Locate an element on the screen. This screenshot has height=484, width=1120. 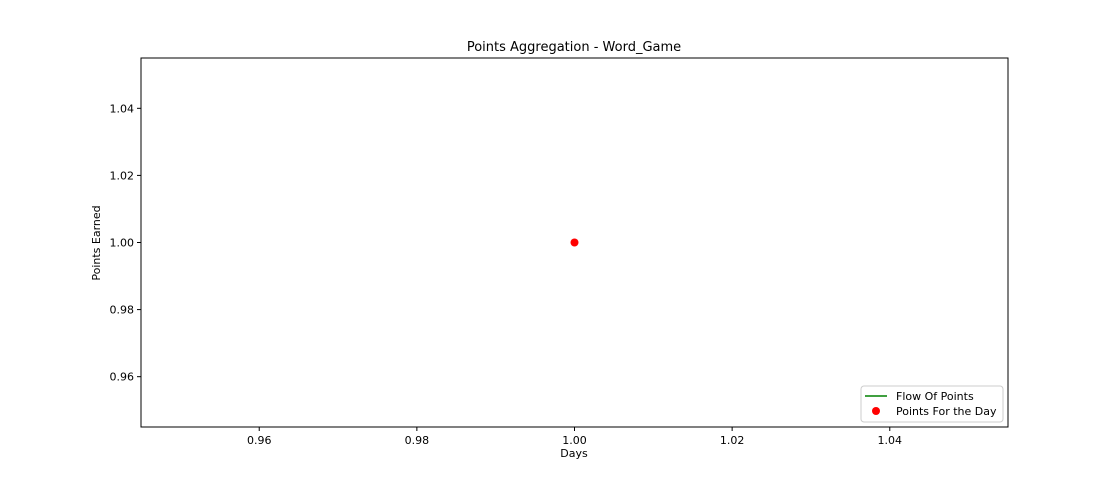
plot-marks is located at coordinates (574, 242).